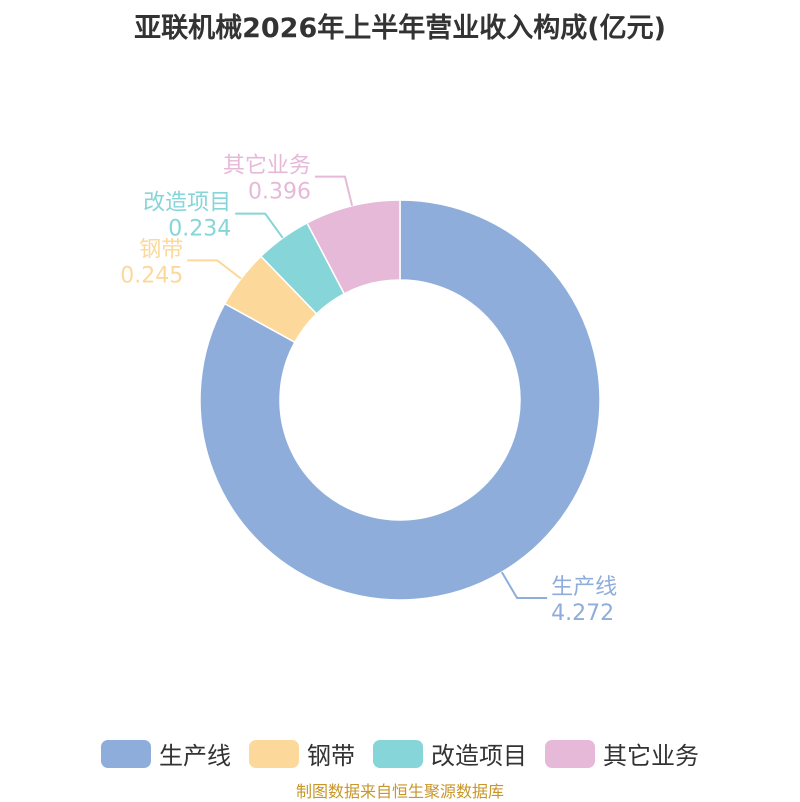  I want to click on slice-other-business, so click(353, 247).